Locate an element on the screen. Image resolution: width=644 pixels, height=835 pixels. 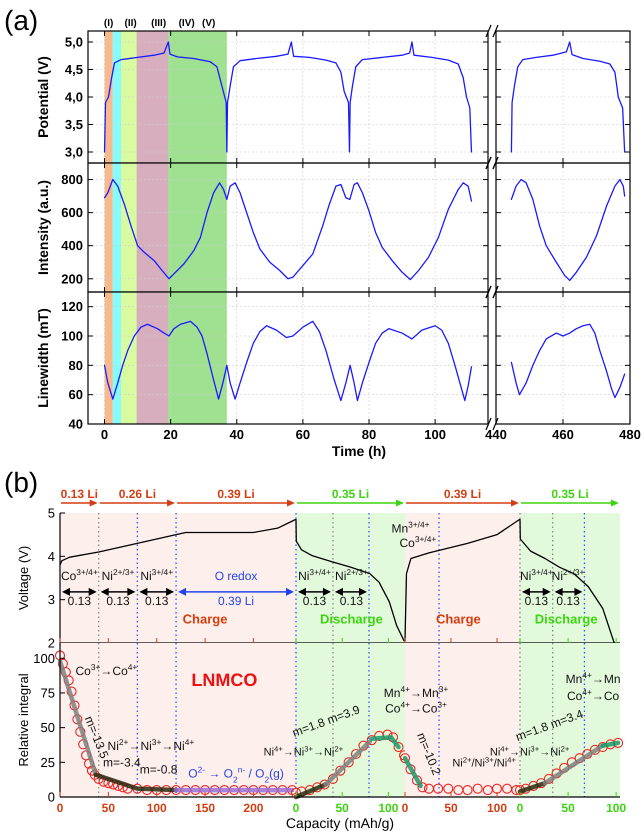
annotation: Co$^{3+}$→Co$^{4+}$ is located at coordinates (107, 670).